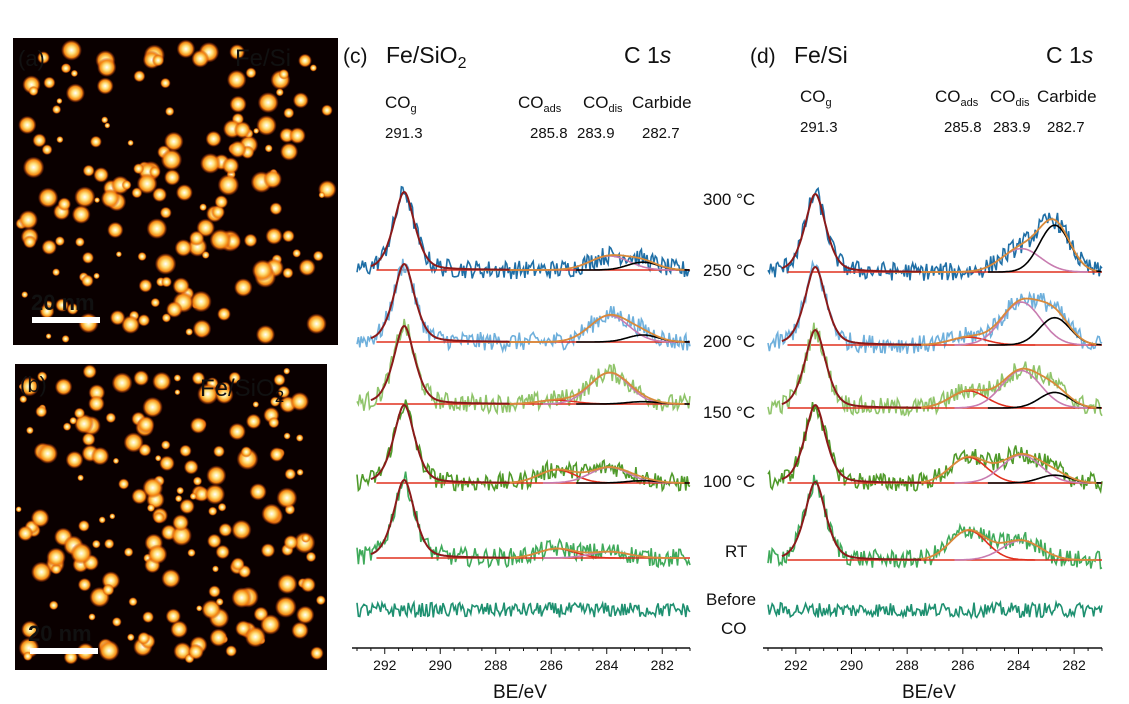 This screenshot has width=1129, height=704. I want to click on panel-c-title-main: Fe/SiO, so click(422, 55).